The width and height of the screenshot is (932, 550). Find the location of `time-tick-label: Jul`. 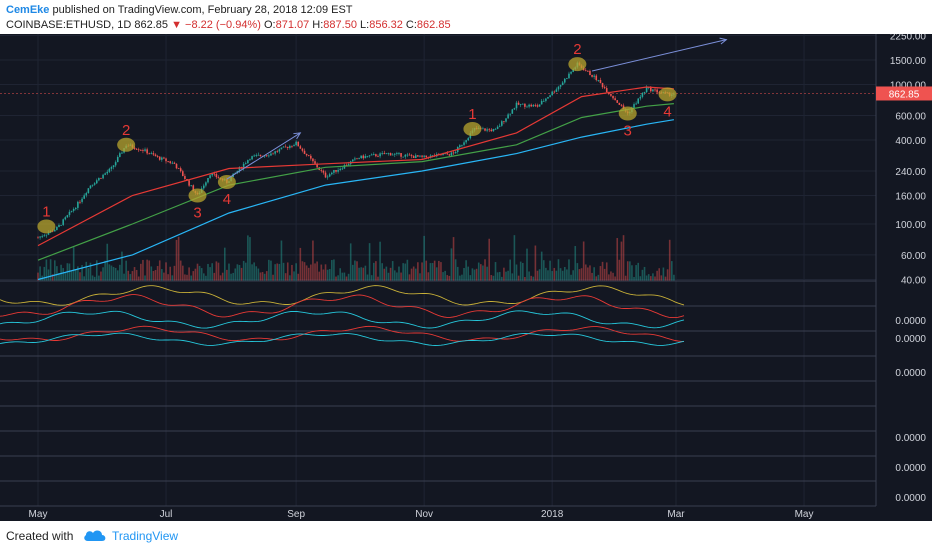

time-tick-label: Jul is located at coordinates (166, 514).